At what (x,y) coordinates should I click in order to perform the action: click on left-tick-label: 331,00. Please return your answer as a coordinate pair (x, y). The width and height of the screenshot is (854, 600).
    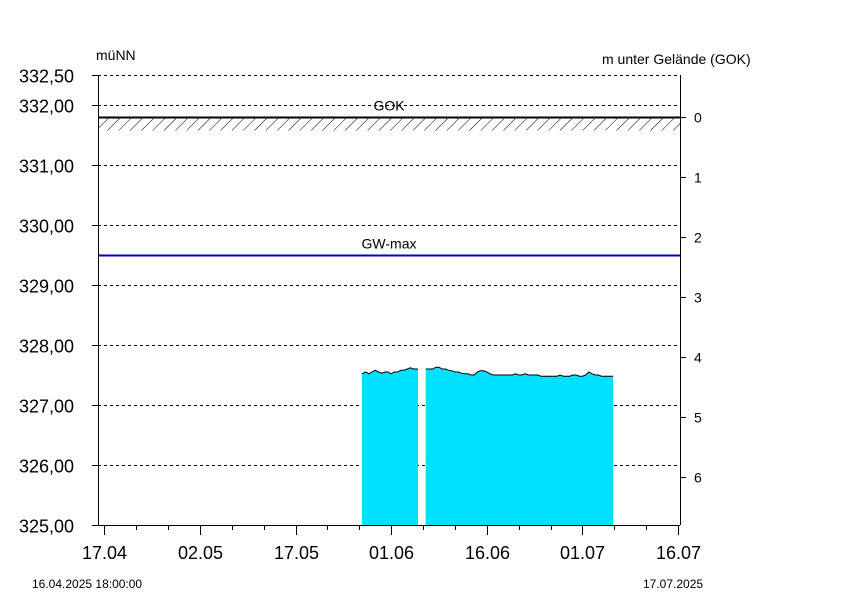
    Looking at the image, I should click on (46, 167).